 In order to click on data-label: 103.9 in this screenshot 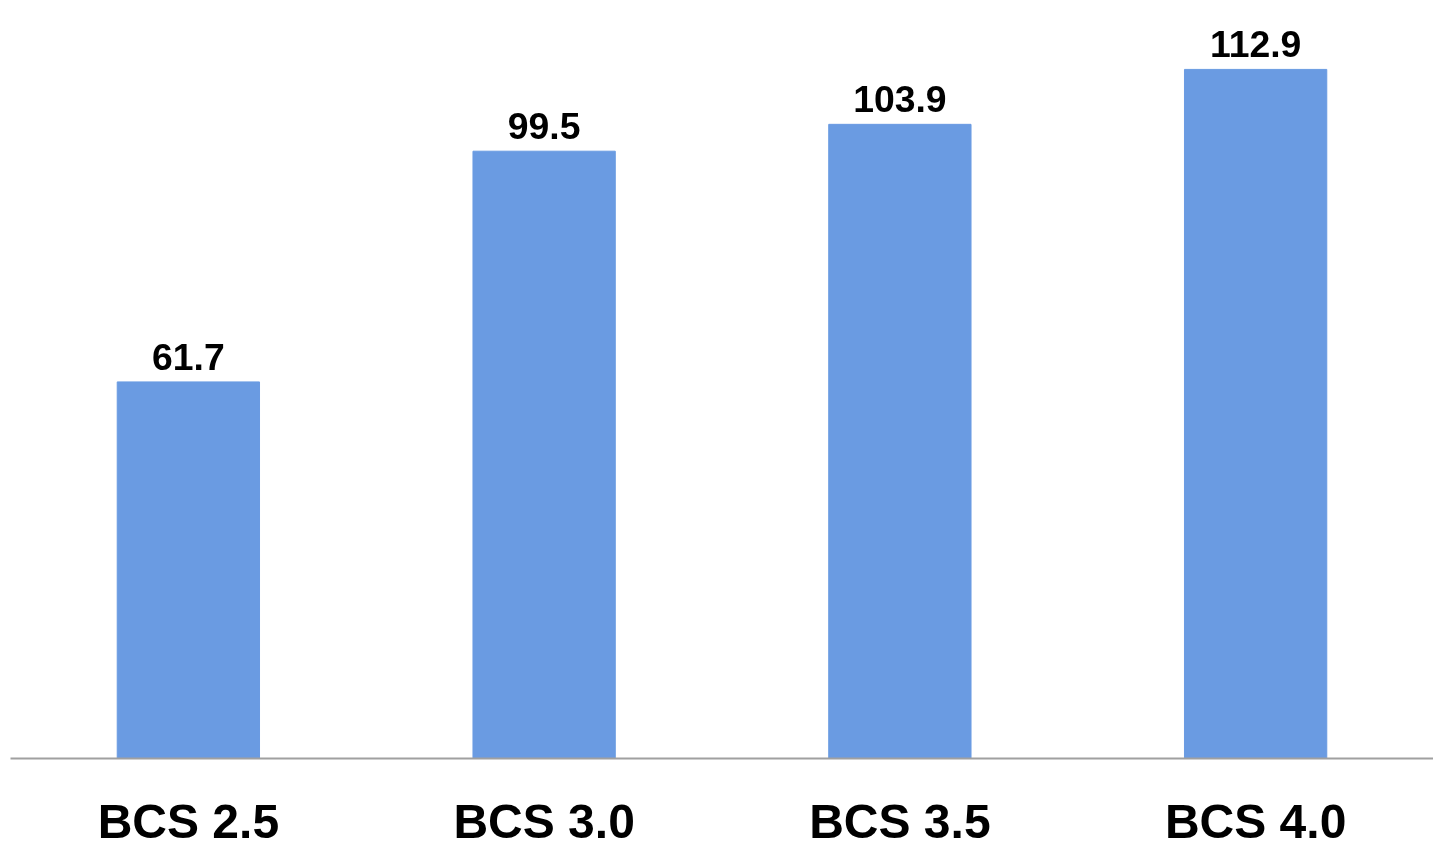, I will do `click(900, 99)`.